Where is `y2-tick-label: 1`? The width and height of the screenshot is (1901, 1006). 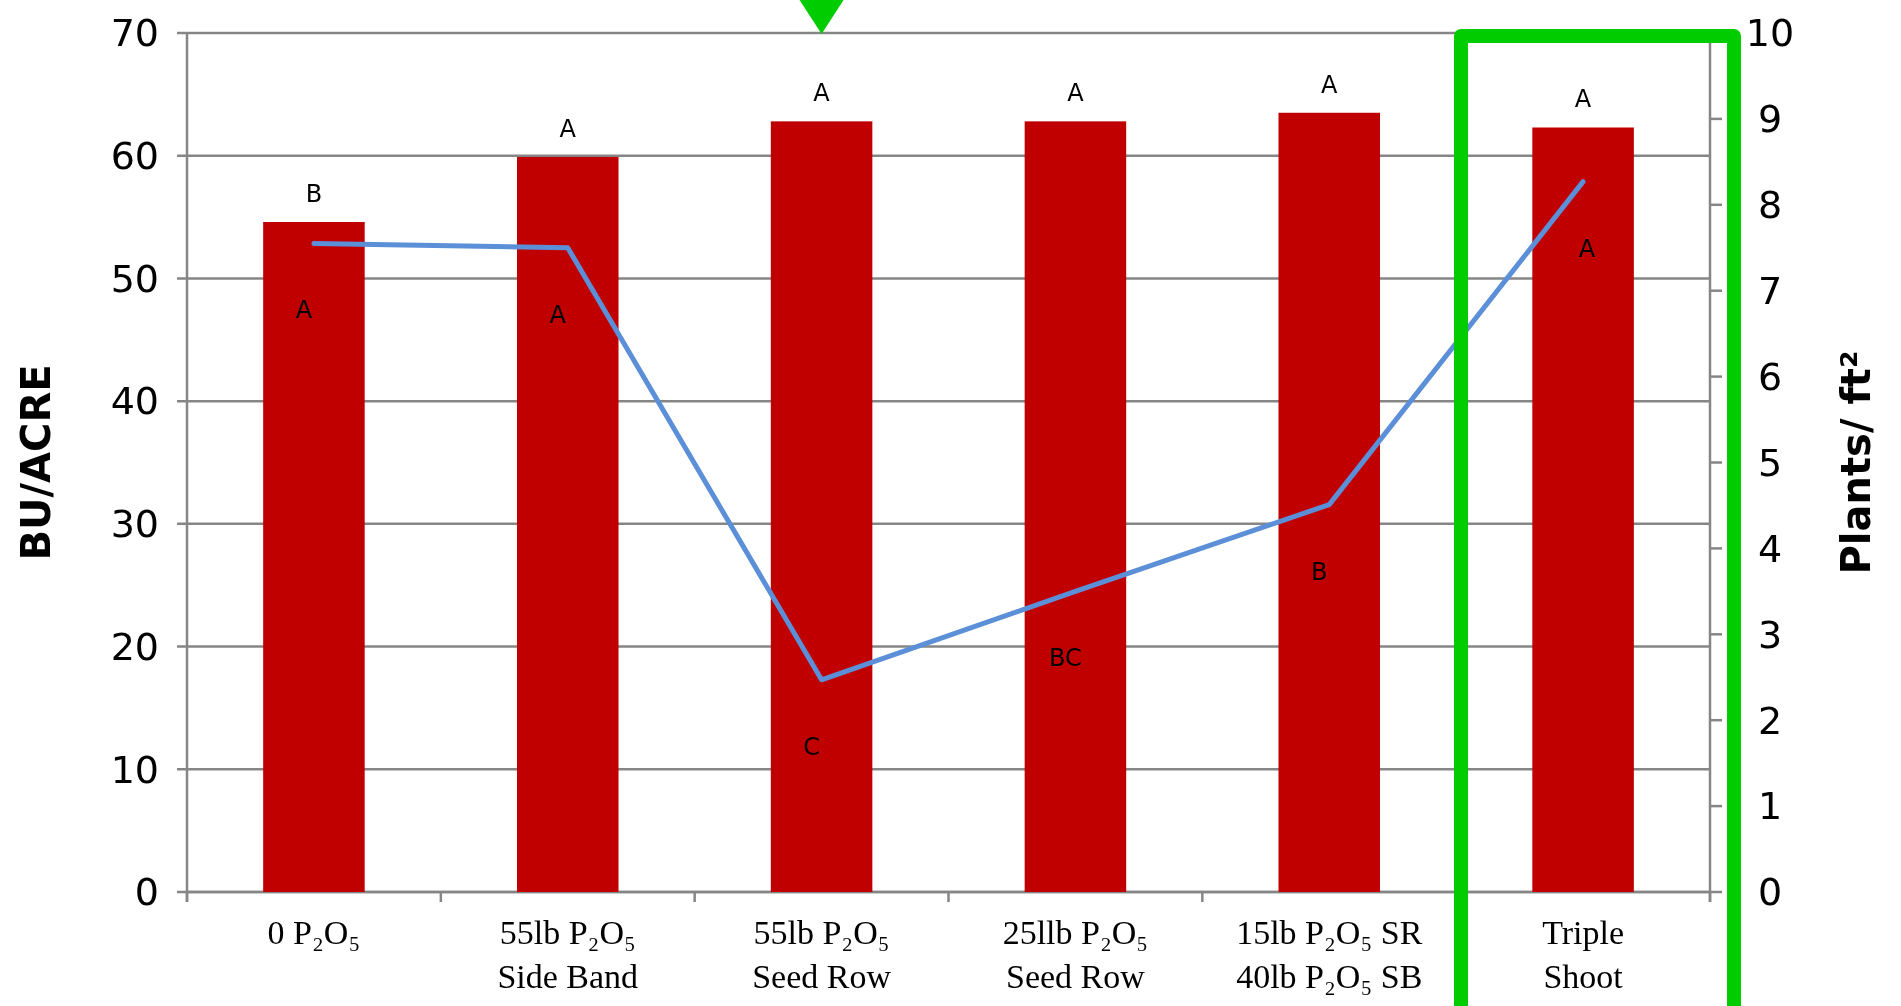
y2-tick-label: 1 is located at coordinates (1770, 806).